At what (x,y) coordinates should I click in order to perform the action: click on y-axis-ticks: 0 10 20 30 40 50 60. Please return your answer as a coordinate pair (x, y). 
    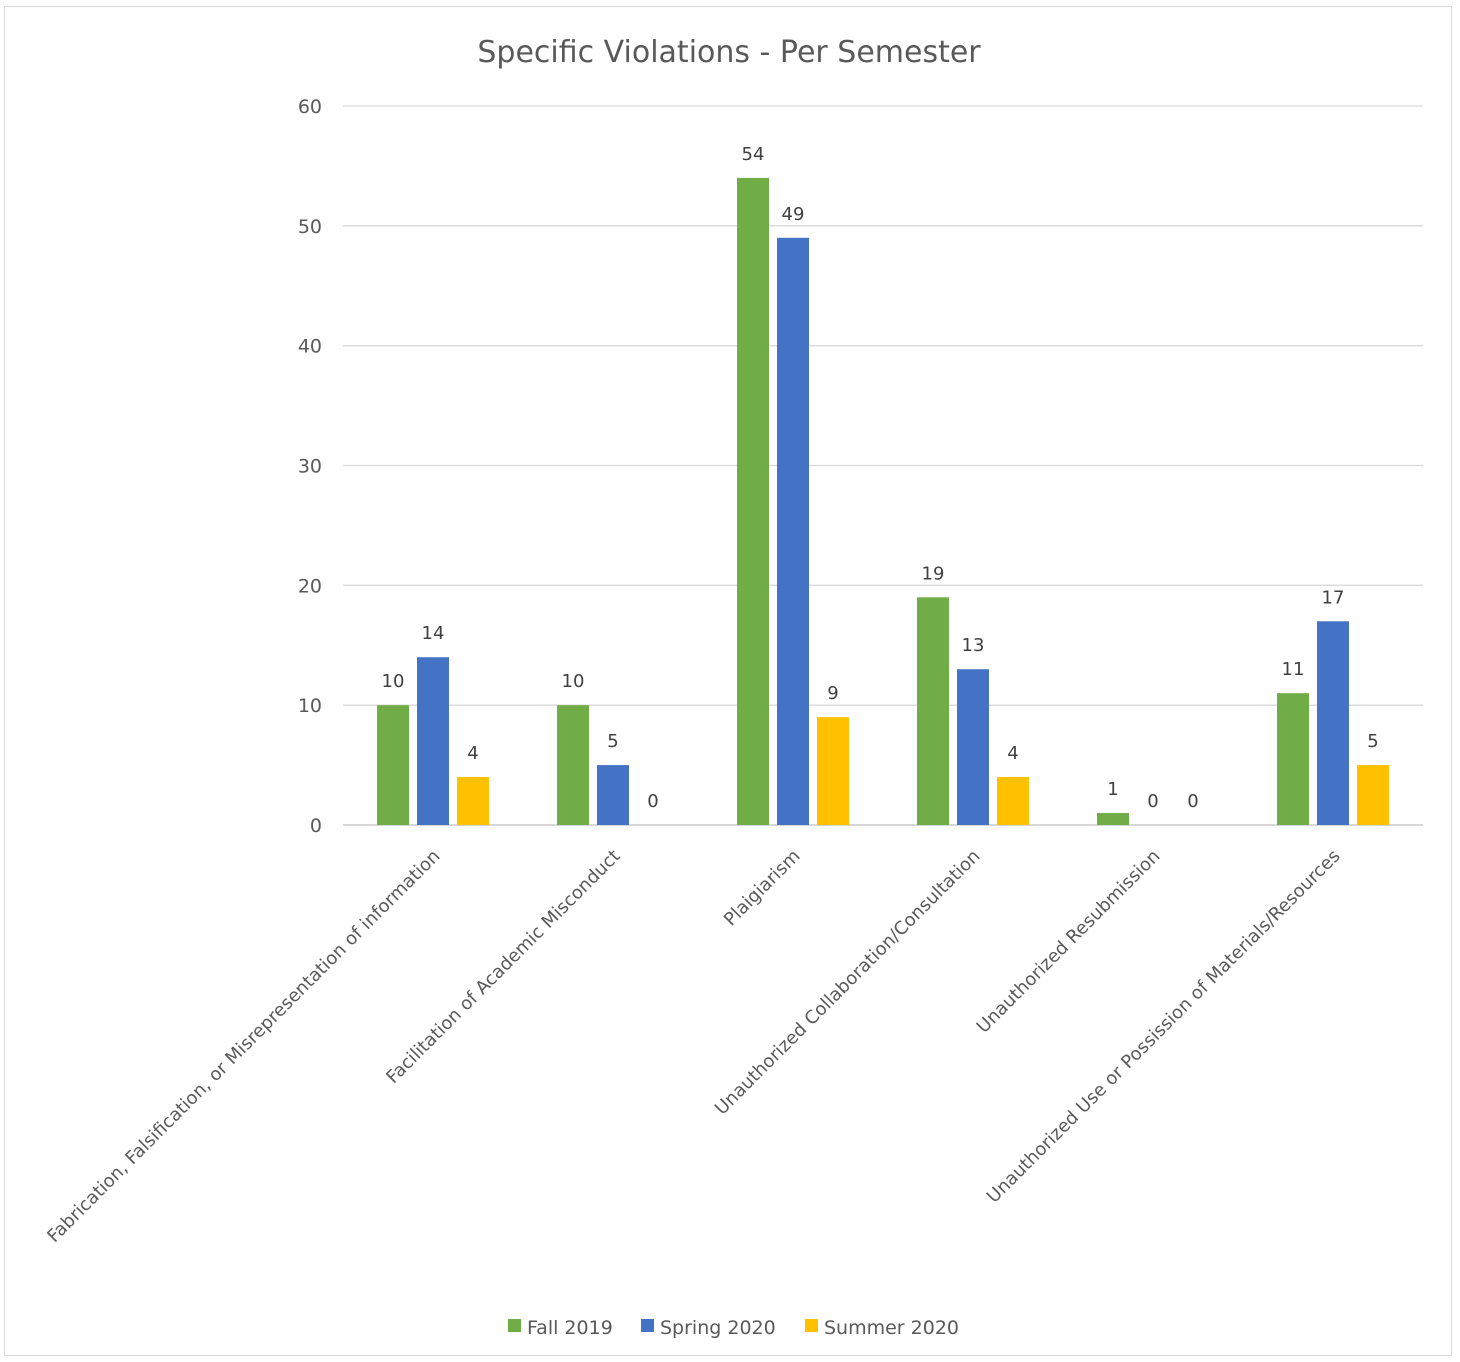
    Looking at the image, I should click on (310, 466).